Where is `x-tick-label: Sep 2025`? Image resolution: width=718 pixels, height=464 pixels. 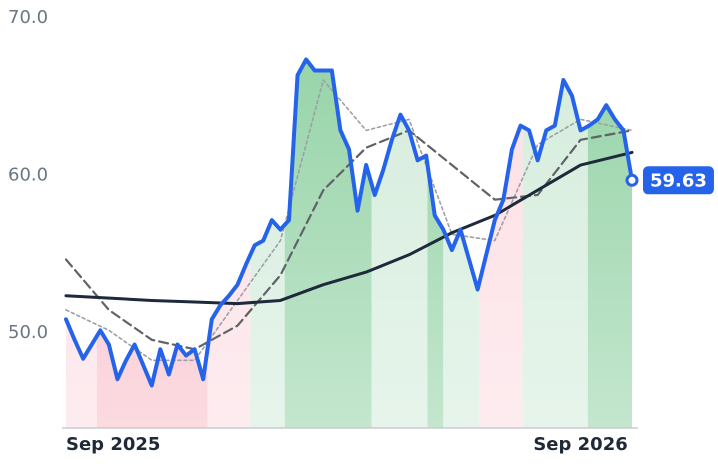 x-tick-label: Sep 2025 is located at coordinates (113, 444).